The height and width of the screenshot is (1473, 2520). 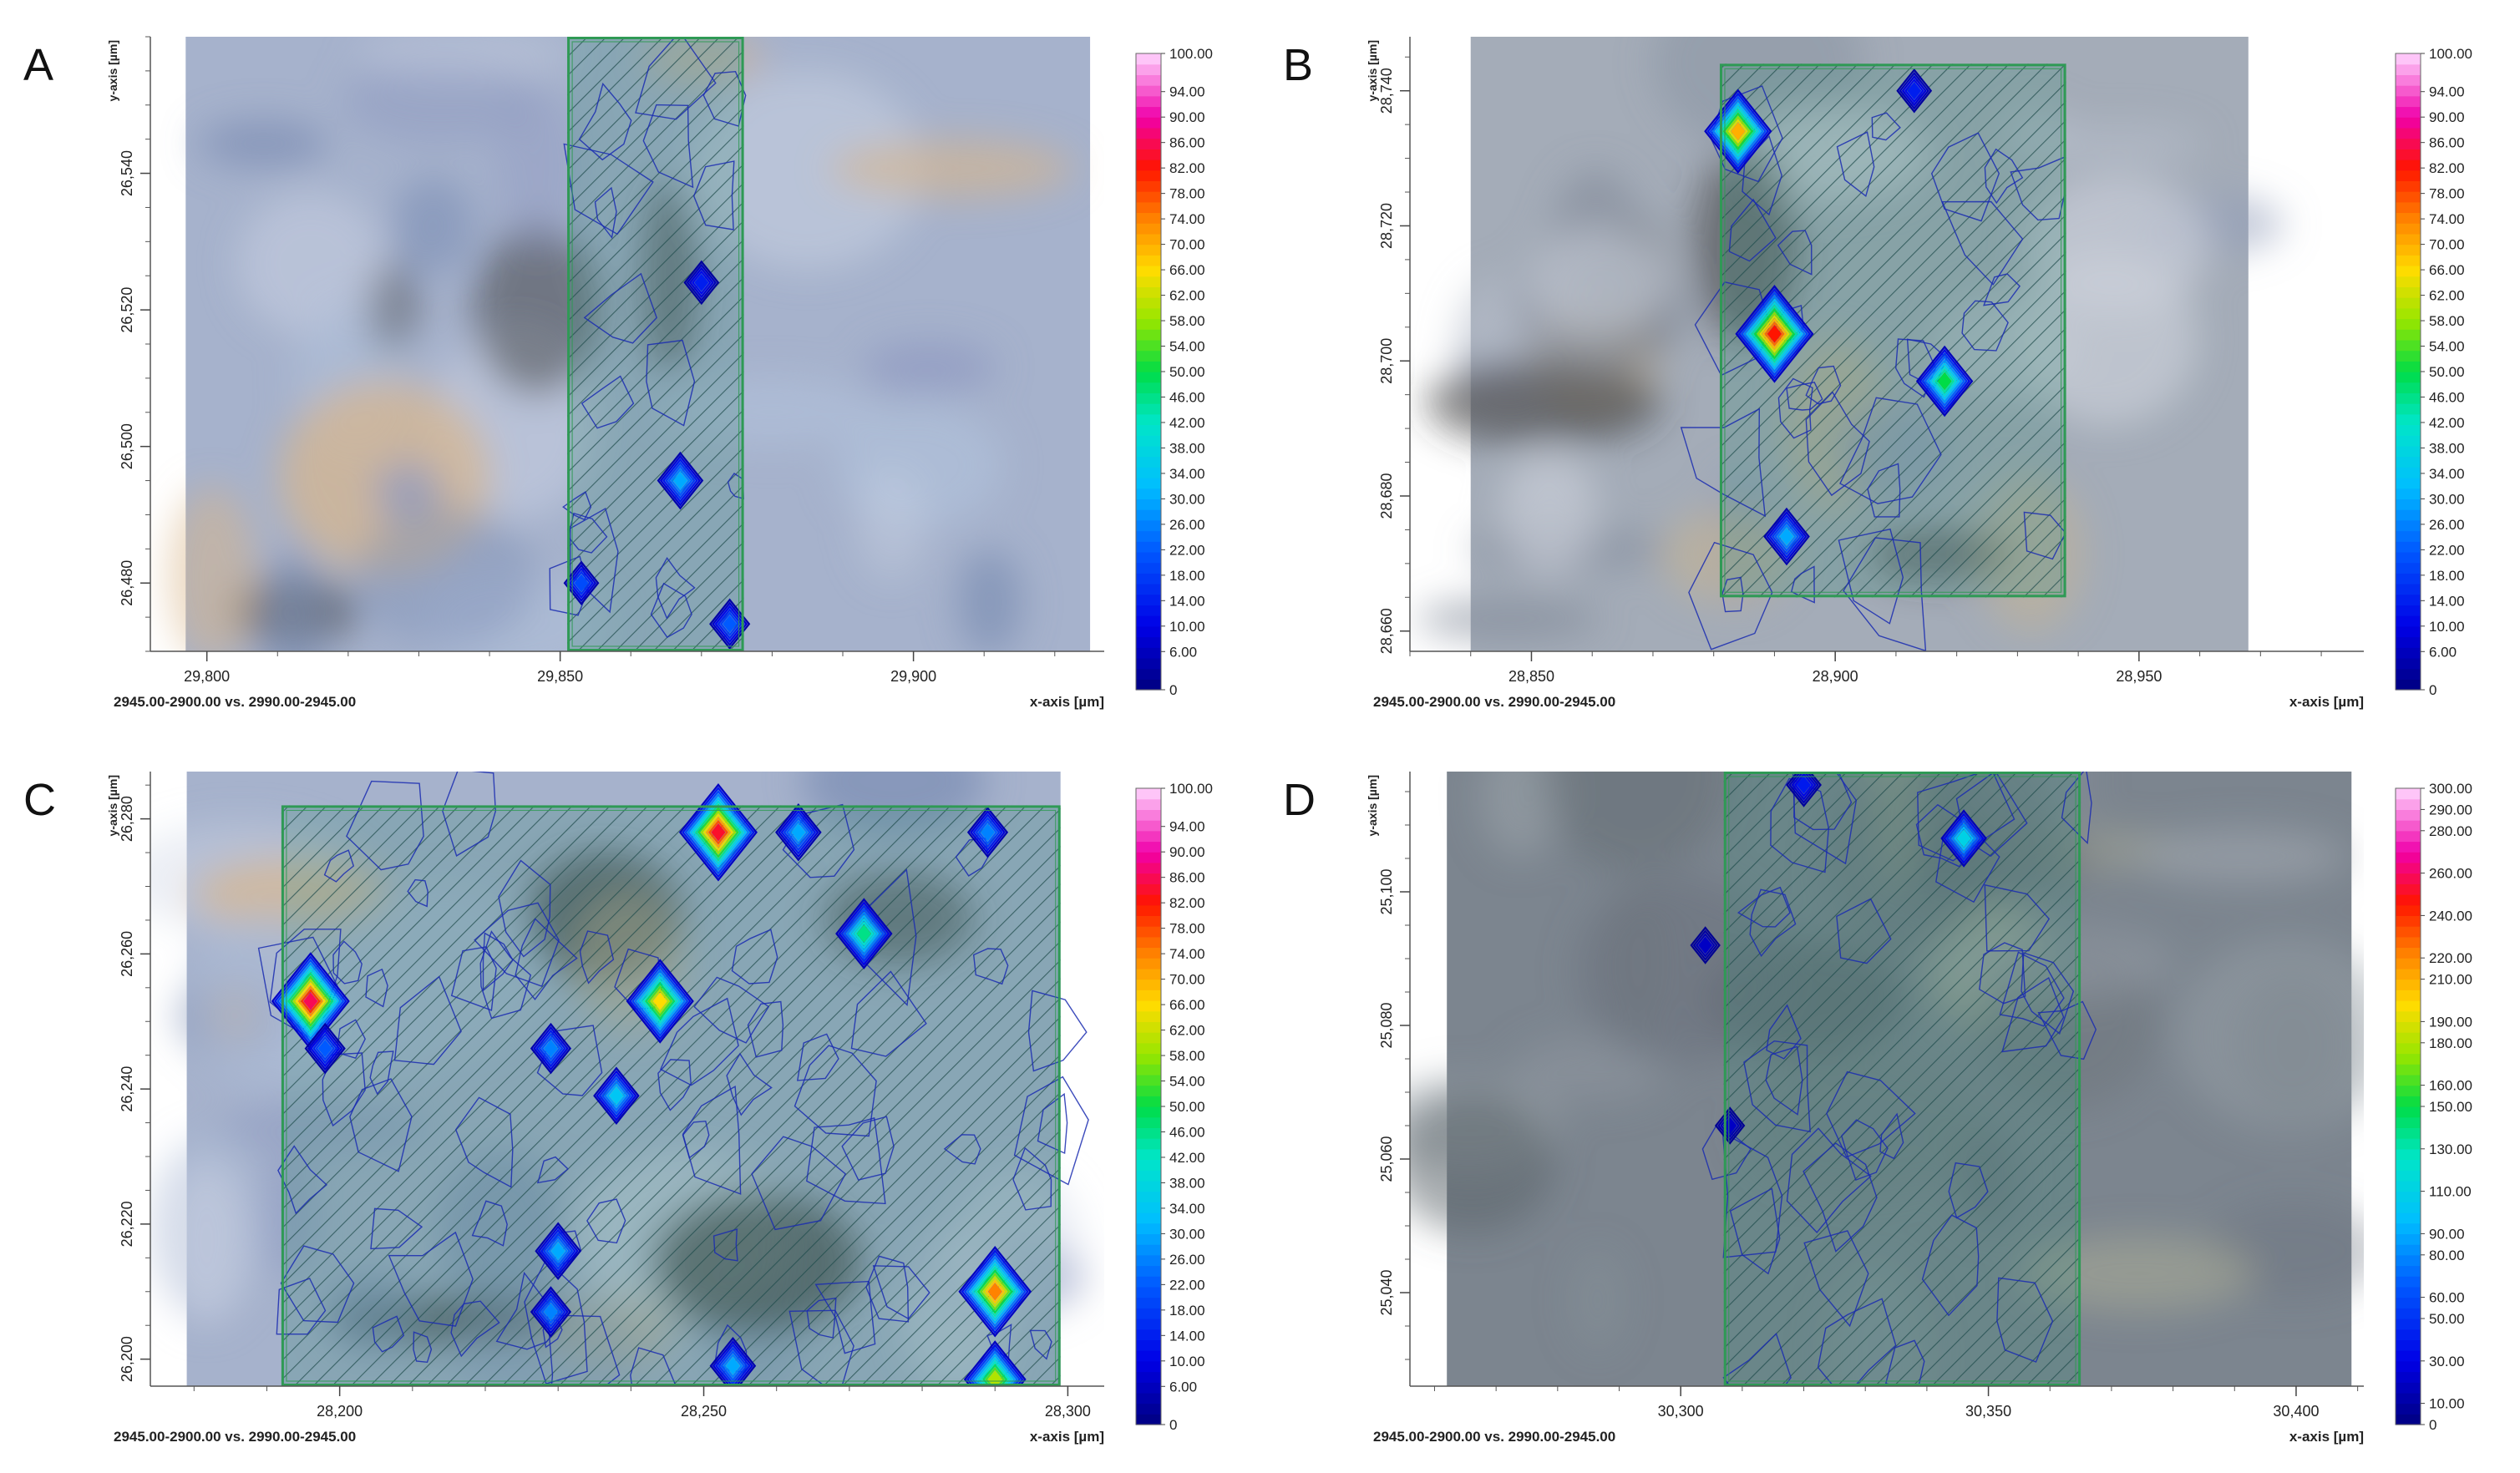 I want to click on colorbar-label: 80.00, so click(x=2447, y=1255).